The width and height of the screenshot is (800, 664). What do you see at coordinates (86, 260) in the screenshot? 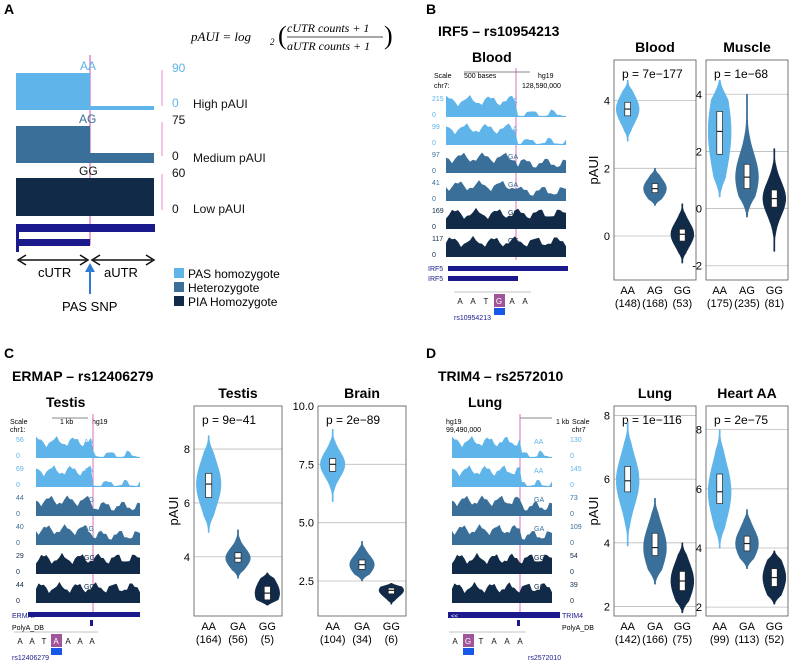
I see `utr-arrows` at bounding box center [86, 260].